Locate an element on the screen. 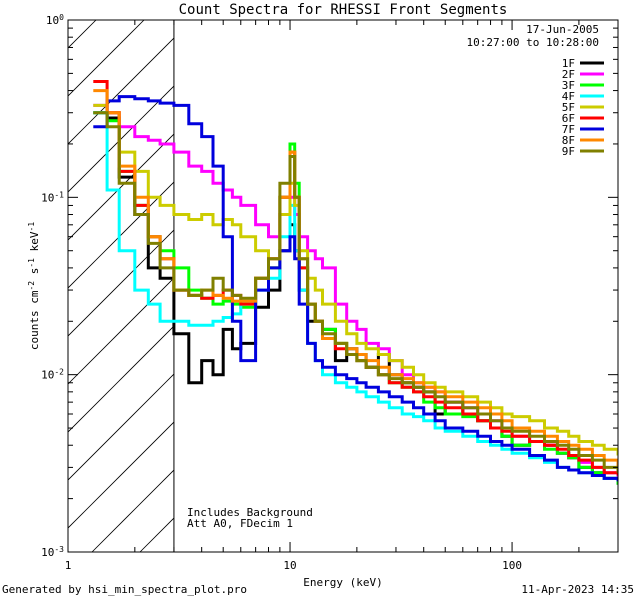 The image size is (640, 605). y-tick-exponent: -3 is located at coordinates (59, 549).